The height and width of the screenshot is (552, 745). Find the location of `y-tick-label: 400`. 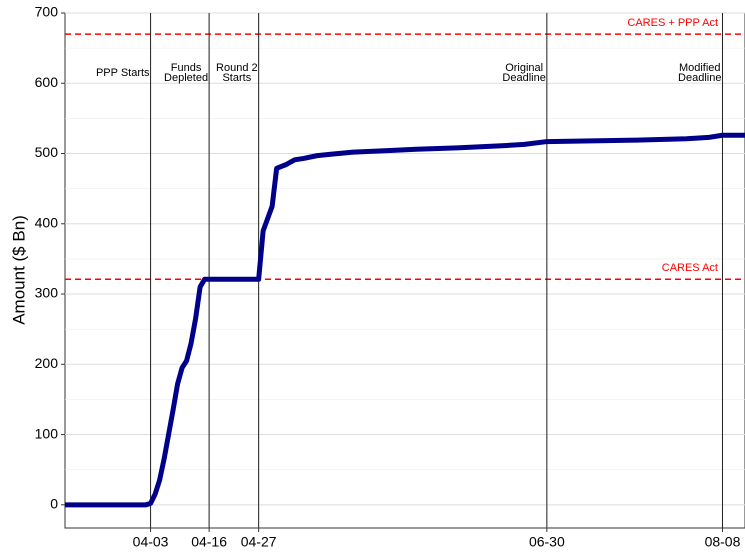

y-tick-label: 400 is located at coordinates (47, 222).